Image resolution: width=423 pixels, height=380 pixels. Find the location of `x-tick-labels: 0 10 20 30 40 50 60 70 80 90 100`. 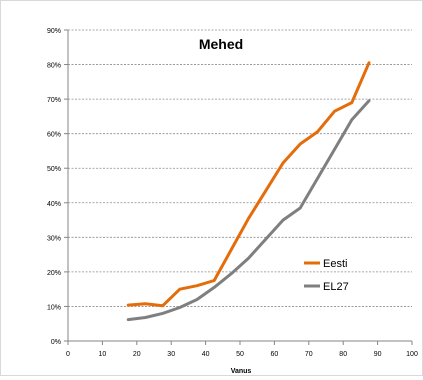

x-tick-labels: 0 10 20 30 40 50 60 70 80 90 100 is located at coordinates (242, 354).